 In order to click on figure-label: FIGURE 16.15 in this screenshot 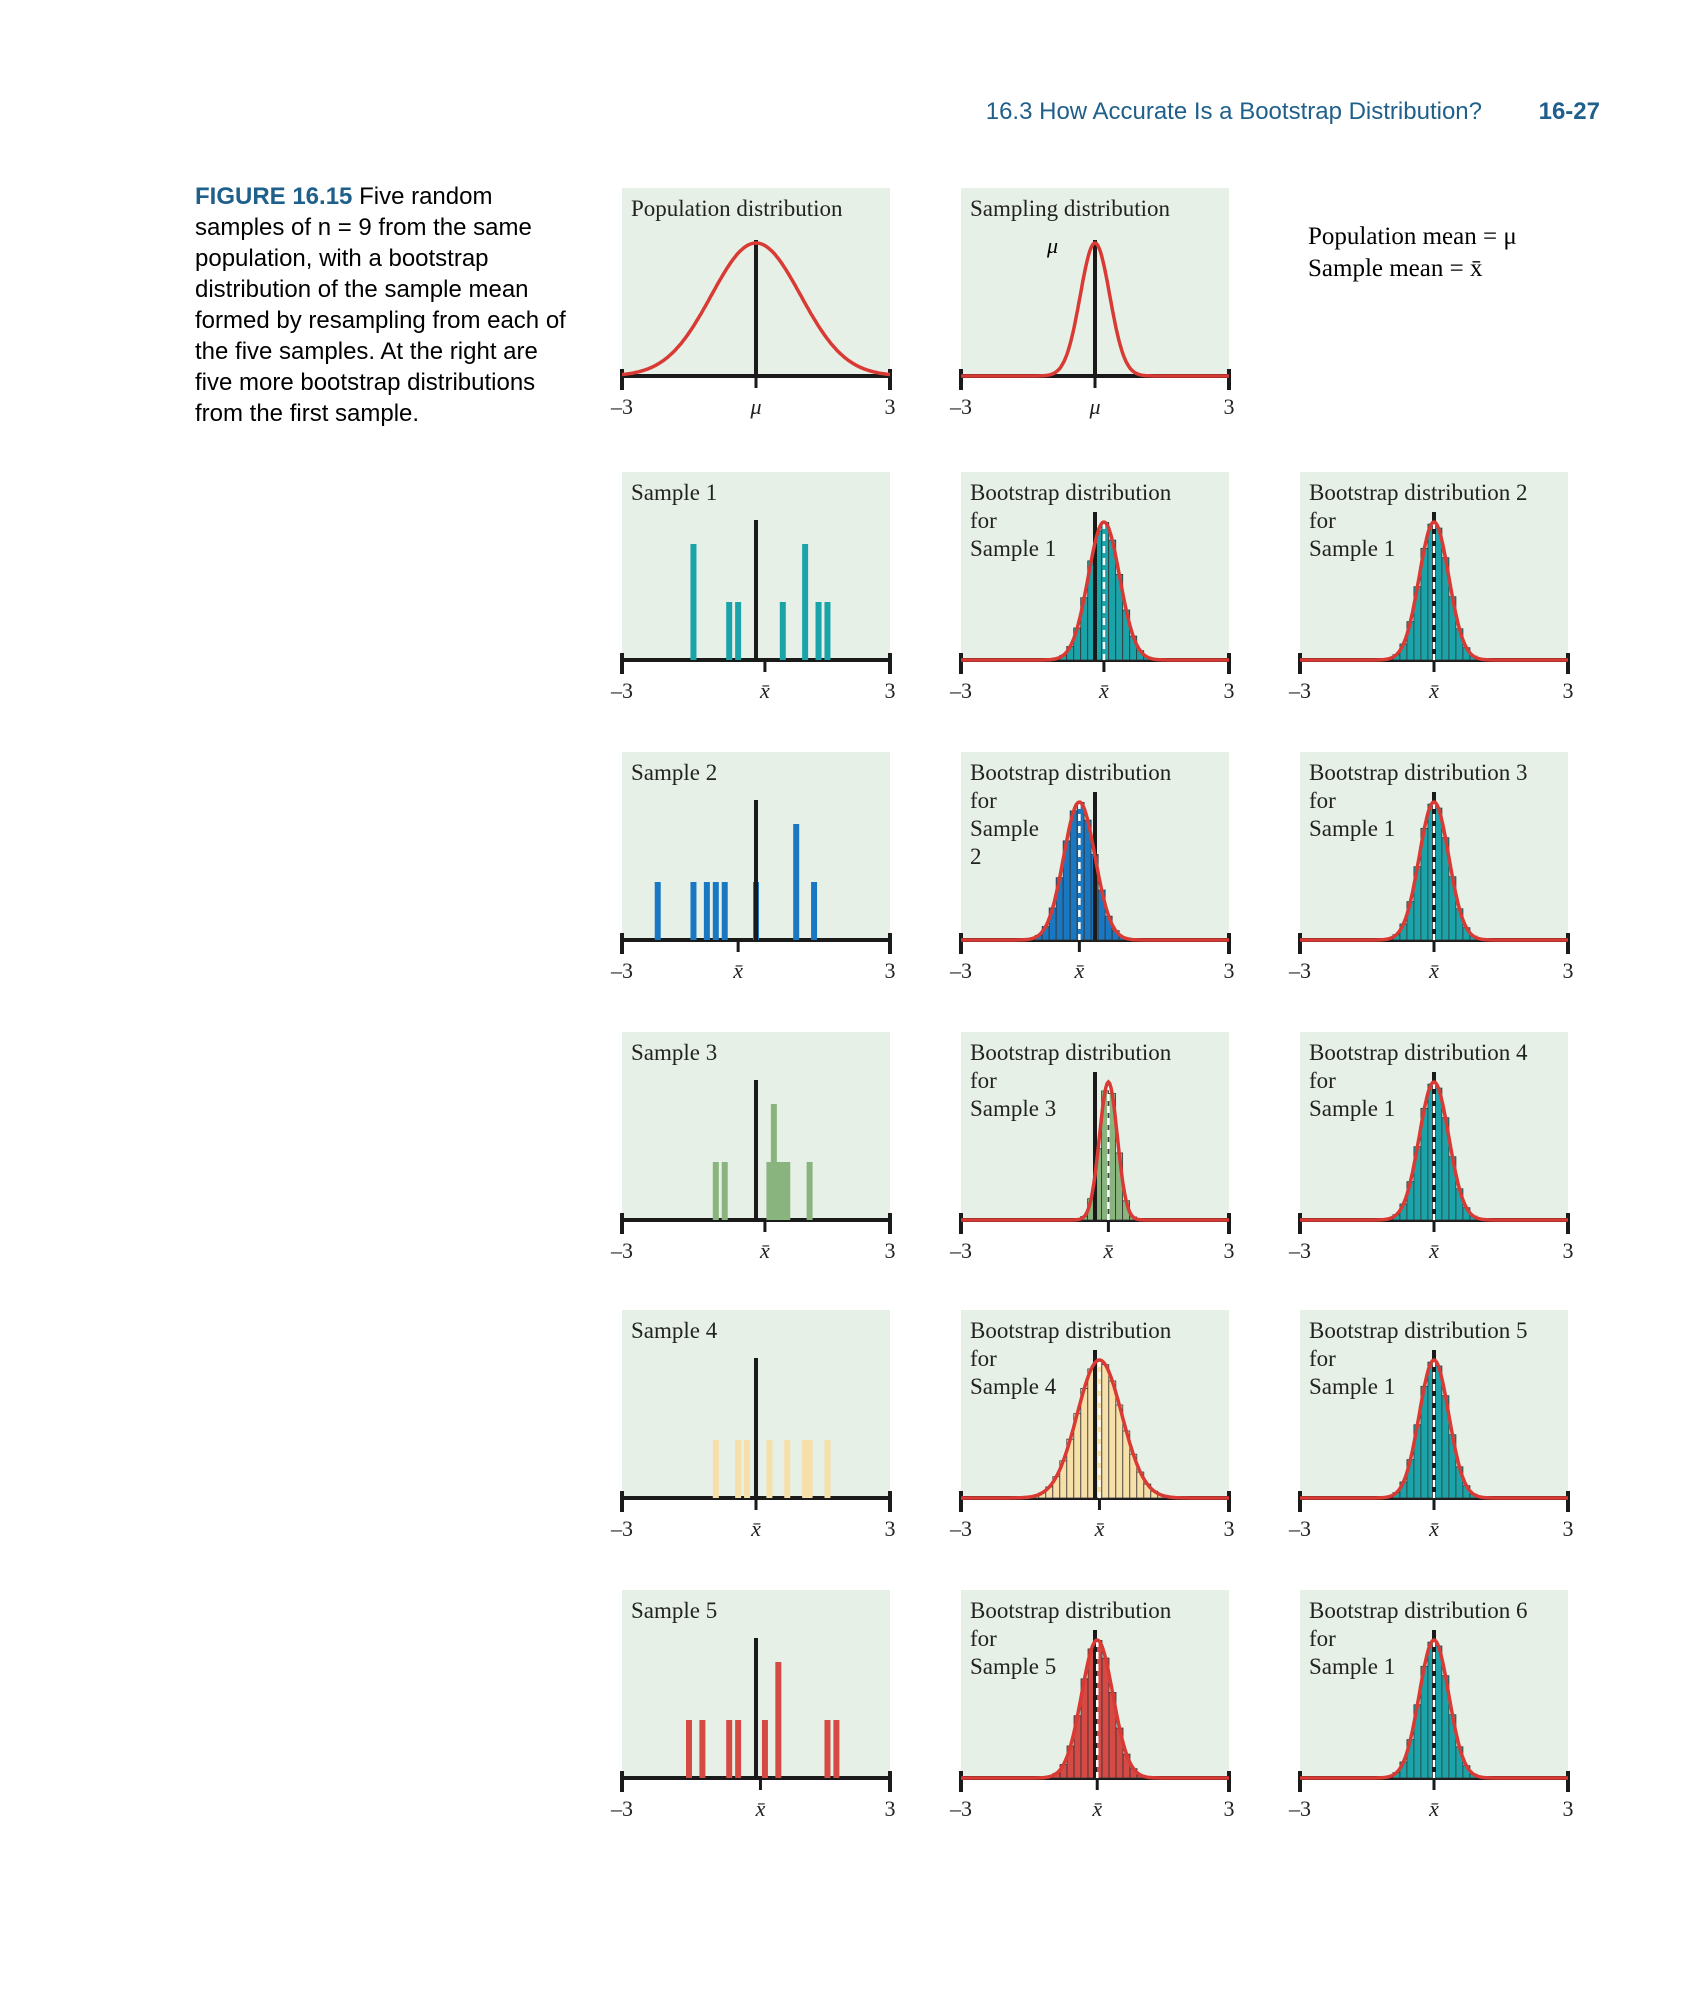, I will do `click(274, 196)`.